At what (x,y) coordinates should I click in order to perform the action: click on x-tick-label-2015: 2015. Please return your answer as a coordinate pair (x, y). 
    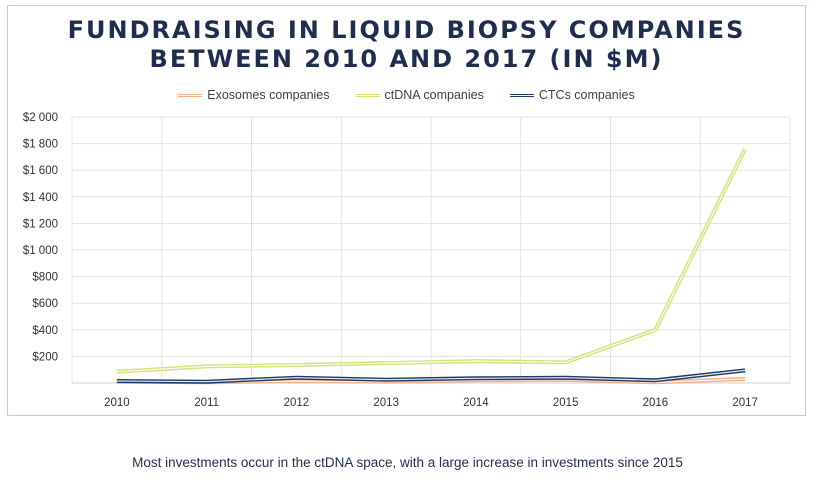
    Looking at the image, I should click on (566, 403).